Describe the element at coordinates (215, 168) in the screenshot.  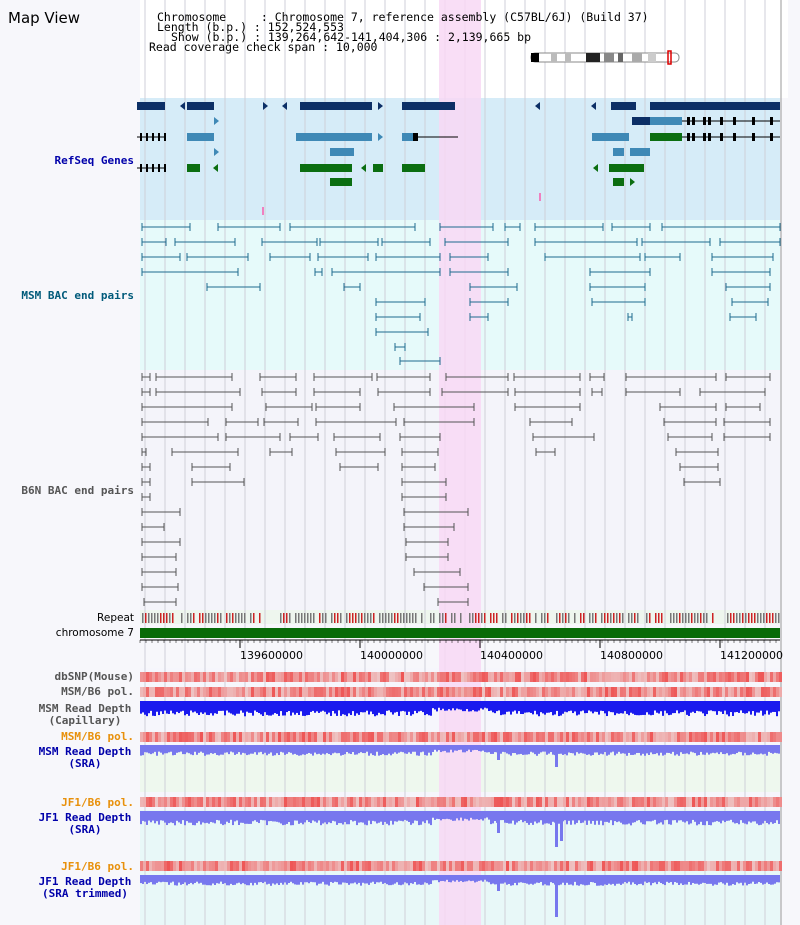
I see `strand-arrow` at that location.